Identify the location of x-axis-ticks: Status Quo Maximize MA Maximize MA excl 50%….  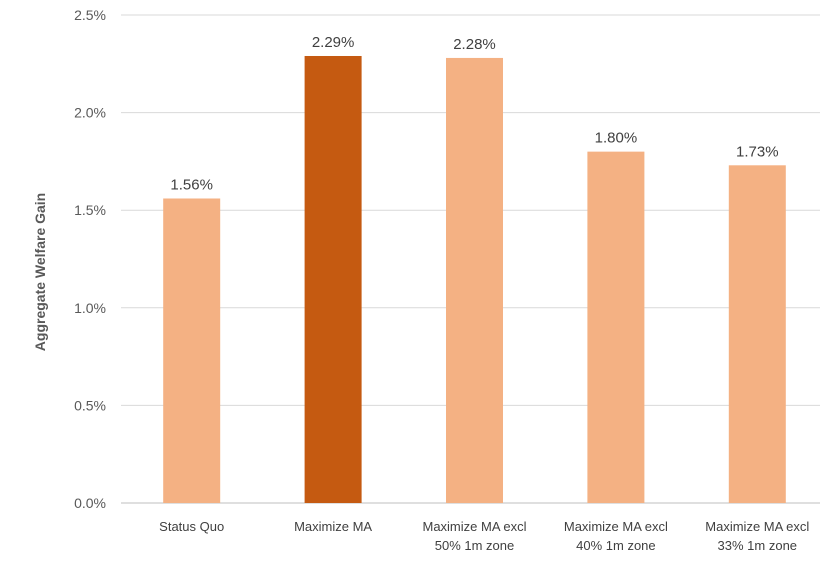
(484, 536).